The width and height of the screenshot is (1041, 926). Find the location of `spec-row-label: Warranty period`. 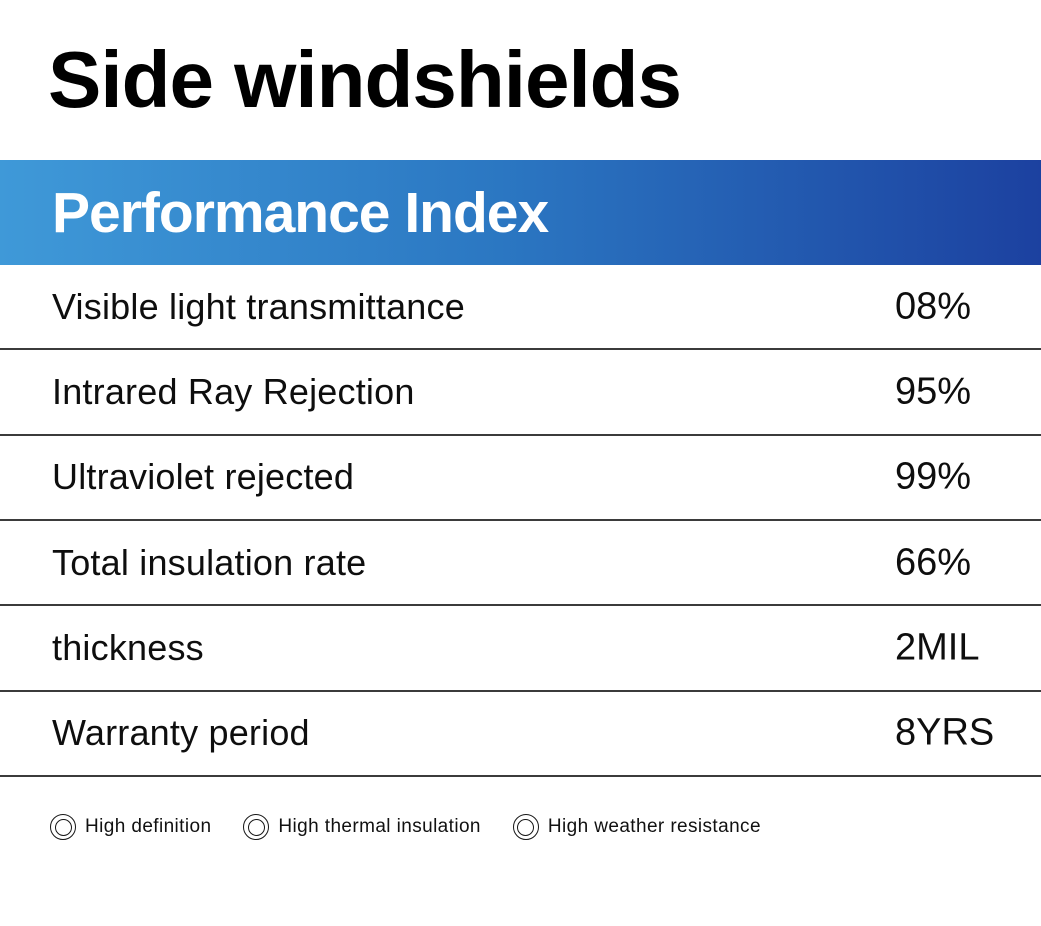

spec-row-label: Warranty period is located at coordinates (181, 733).